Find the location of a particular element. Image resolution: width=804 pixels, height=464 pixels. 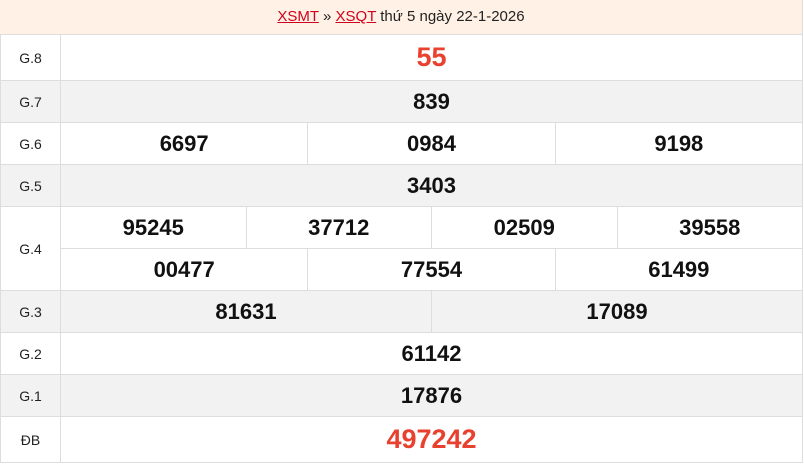

prize-label: G.1 is located at coordinates (30, 395).